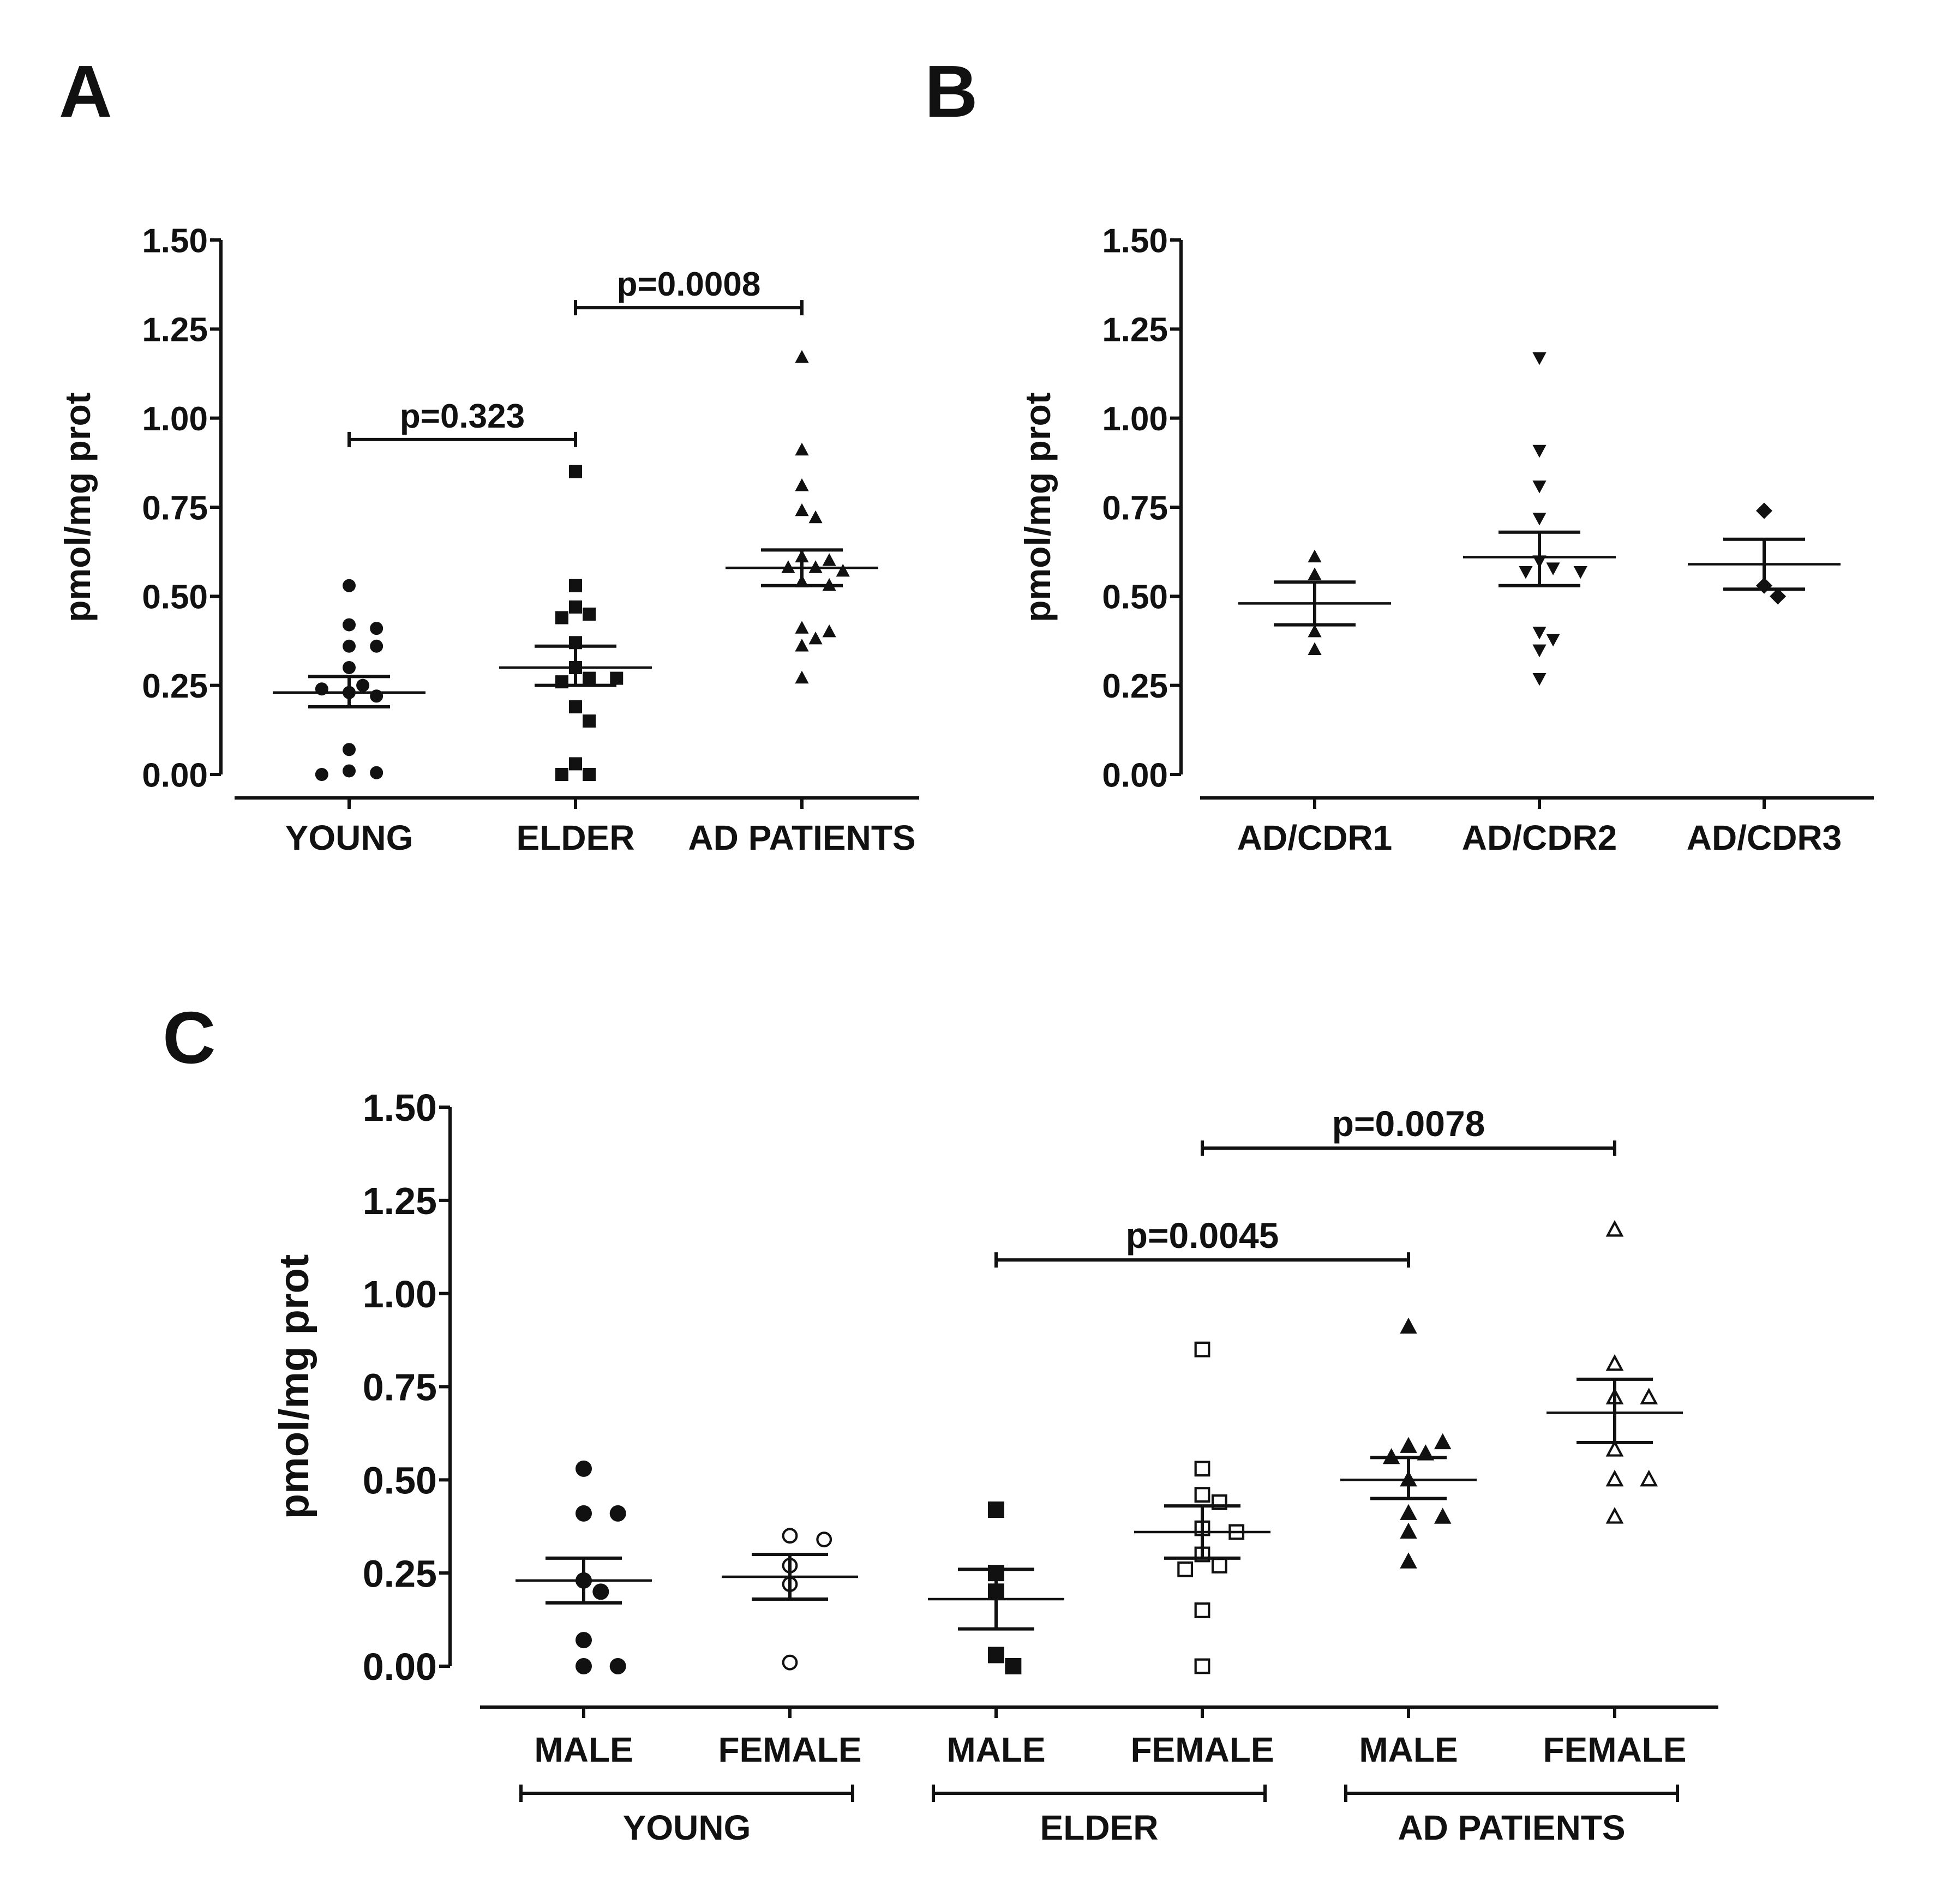 The image size is (1948, 1904). What do you see at coordinates (689, 284) in the screenshot?
I see `charta-p-value-label: p=0.0008` at bounding box center [689, 284].